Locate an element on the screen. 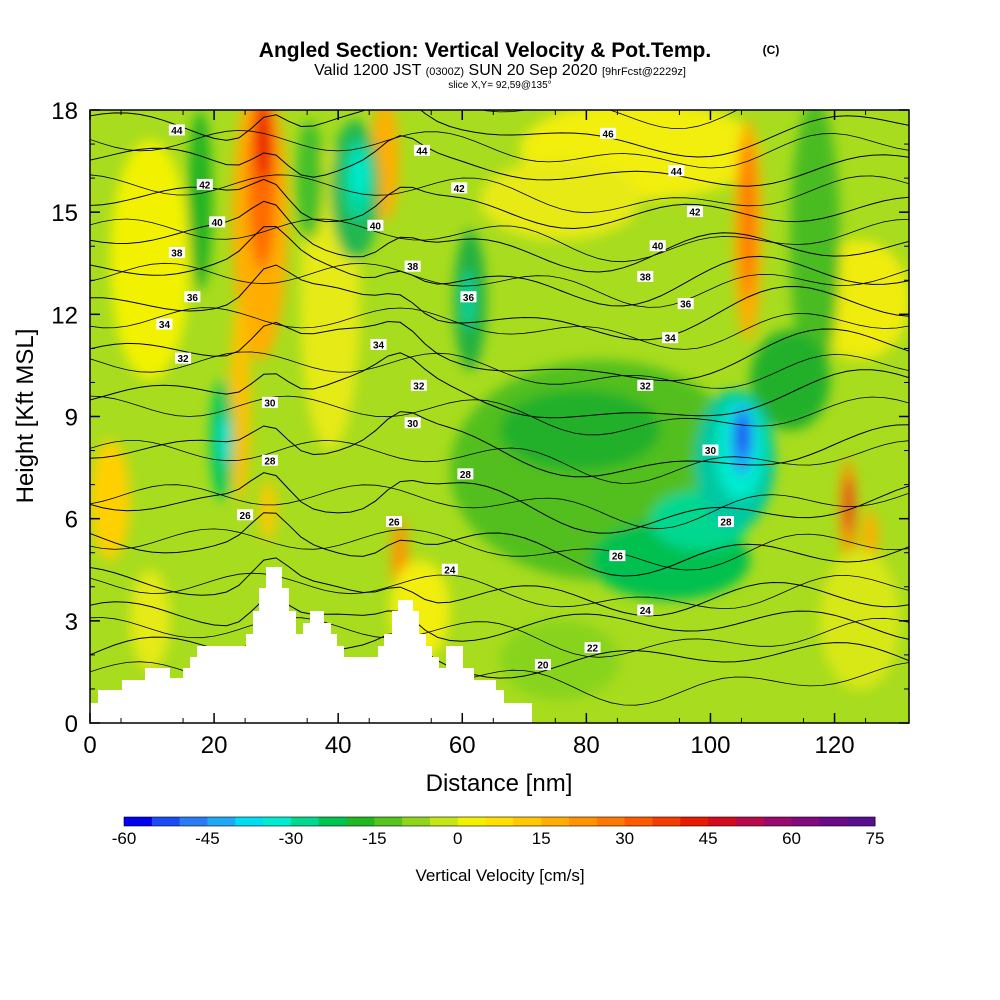 This screenshot has width=1000, height=1000. copyright-mark: (C) is located at coordinates (771, 50).